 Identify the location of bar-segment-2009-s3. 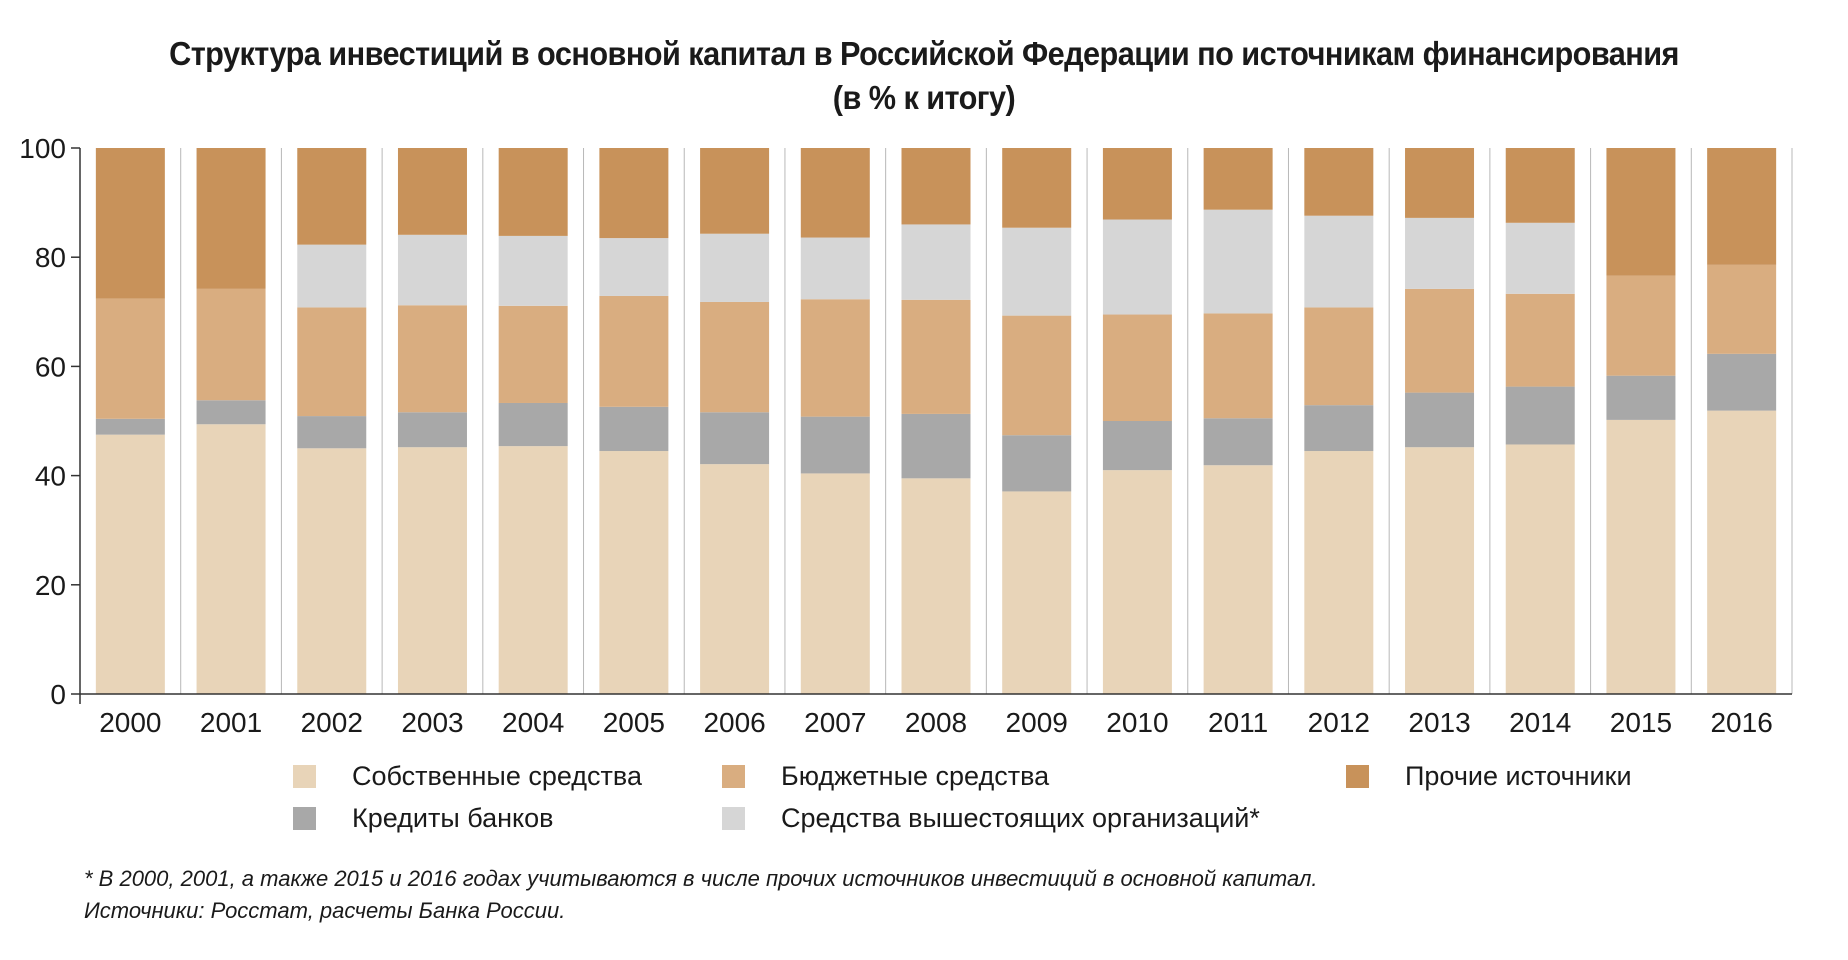
(1037, 271).